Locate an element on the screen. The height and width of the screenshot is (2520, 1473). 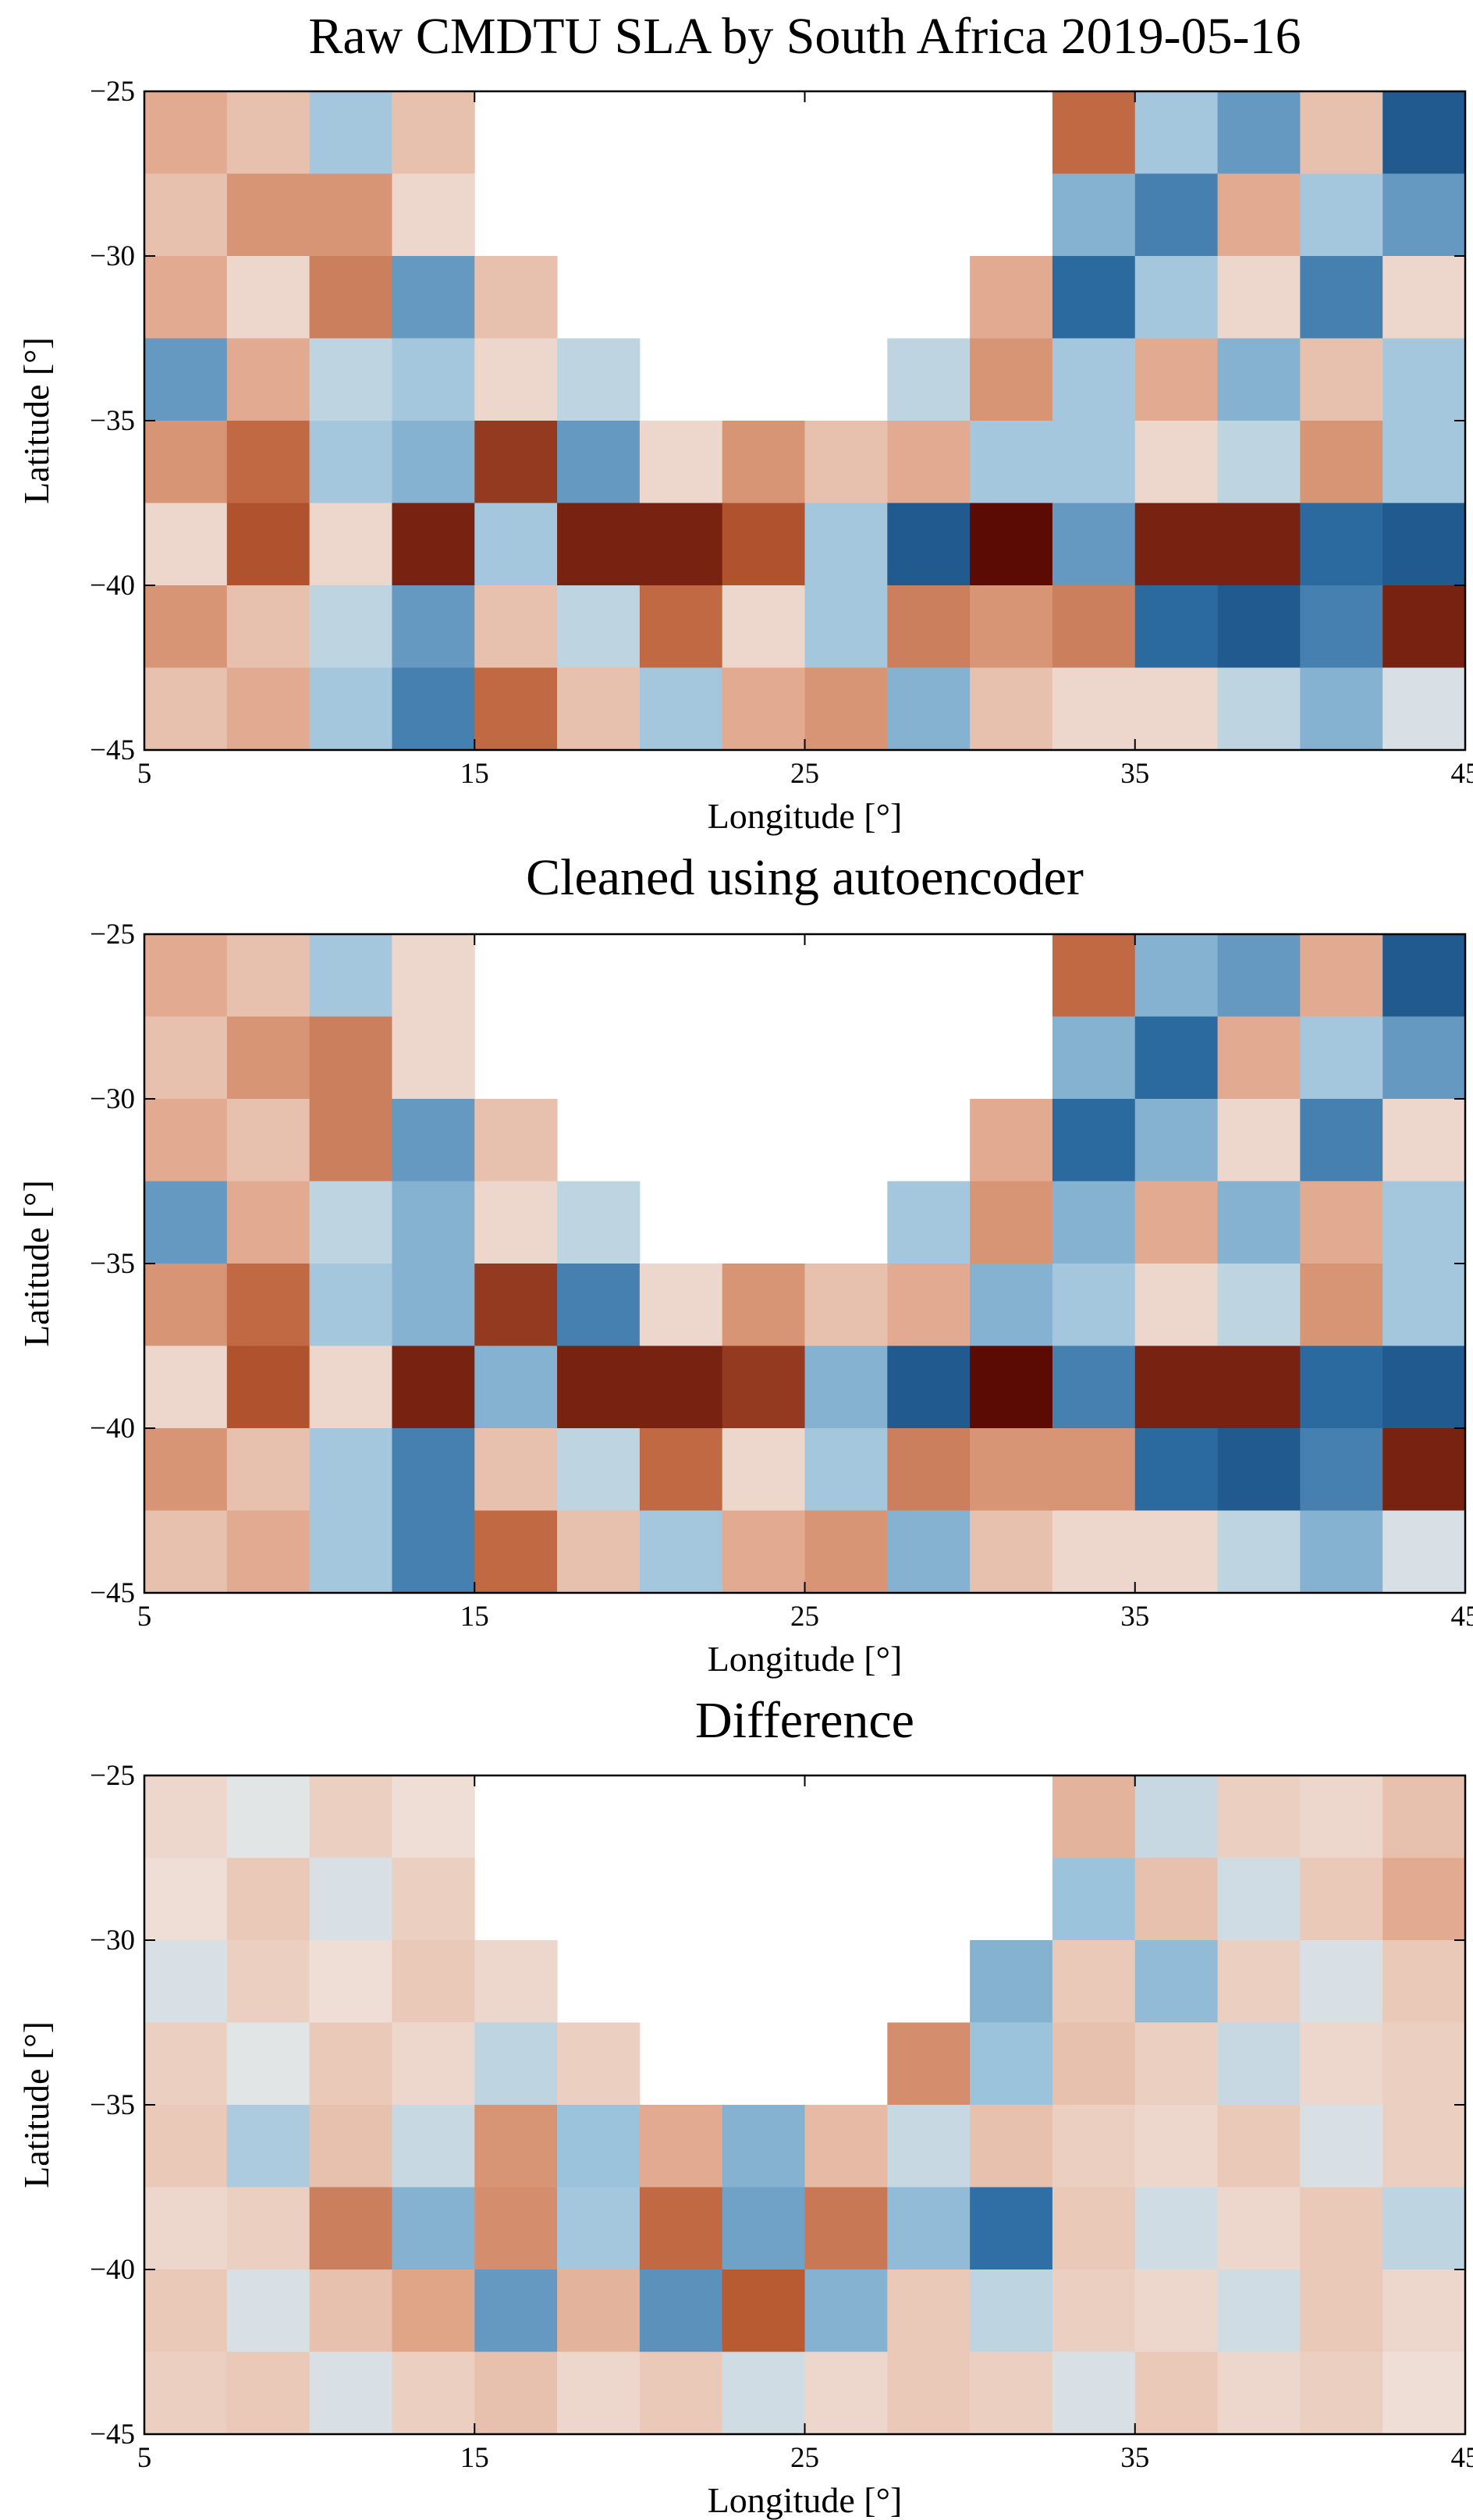
y-tick-label: −45 is located at coordinates (112, 750).